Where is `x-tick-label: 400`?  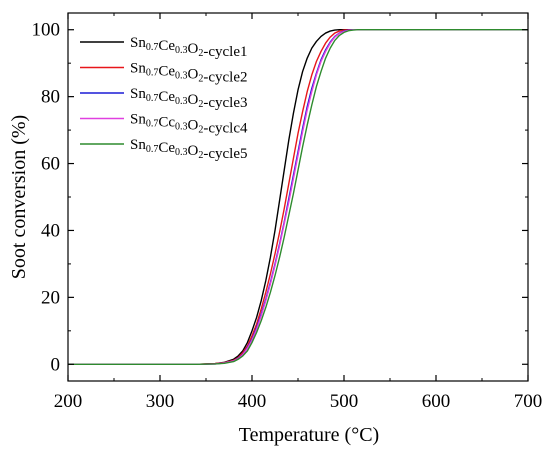 x-tick-label: 400 is located at coordinates (252, 401).